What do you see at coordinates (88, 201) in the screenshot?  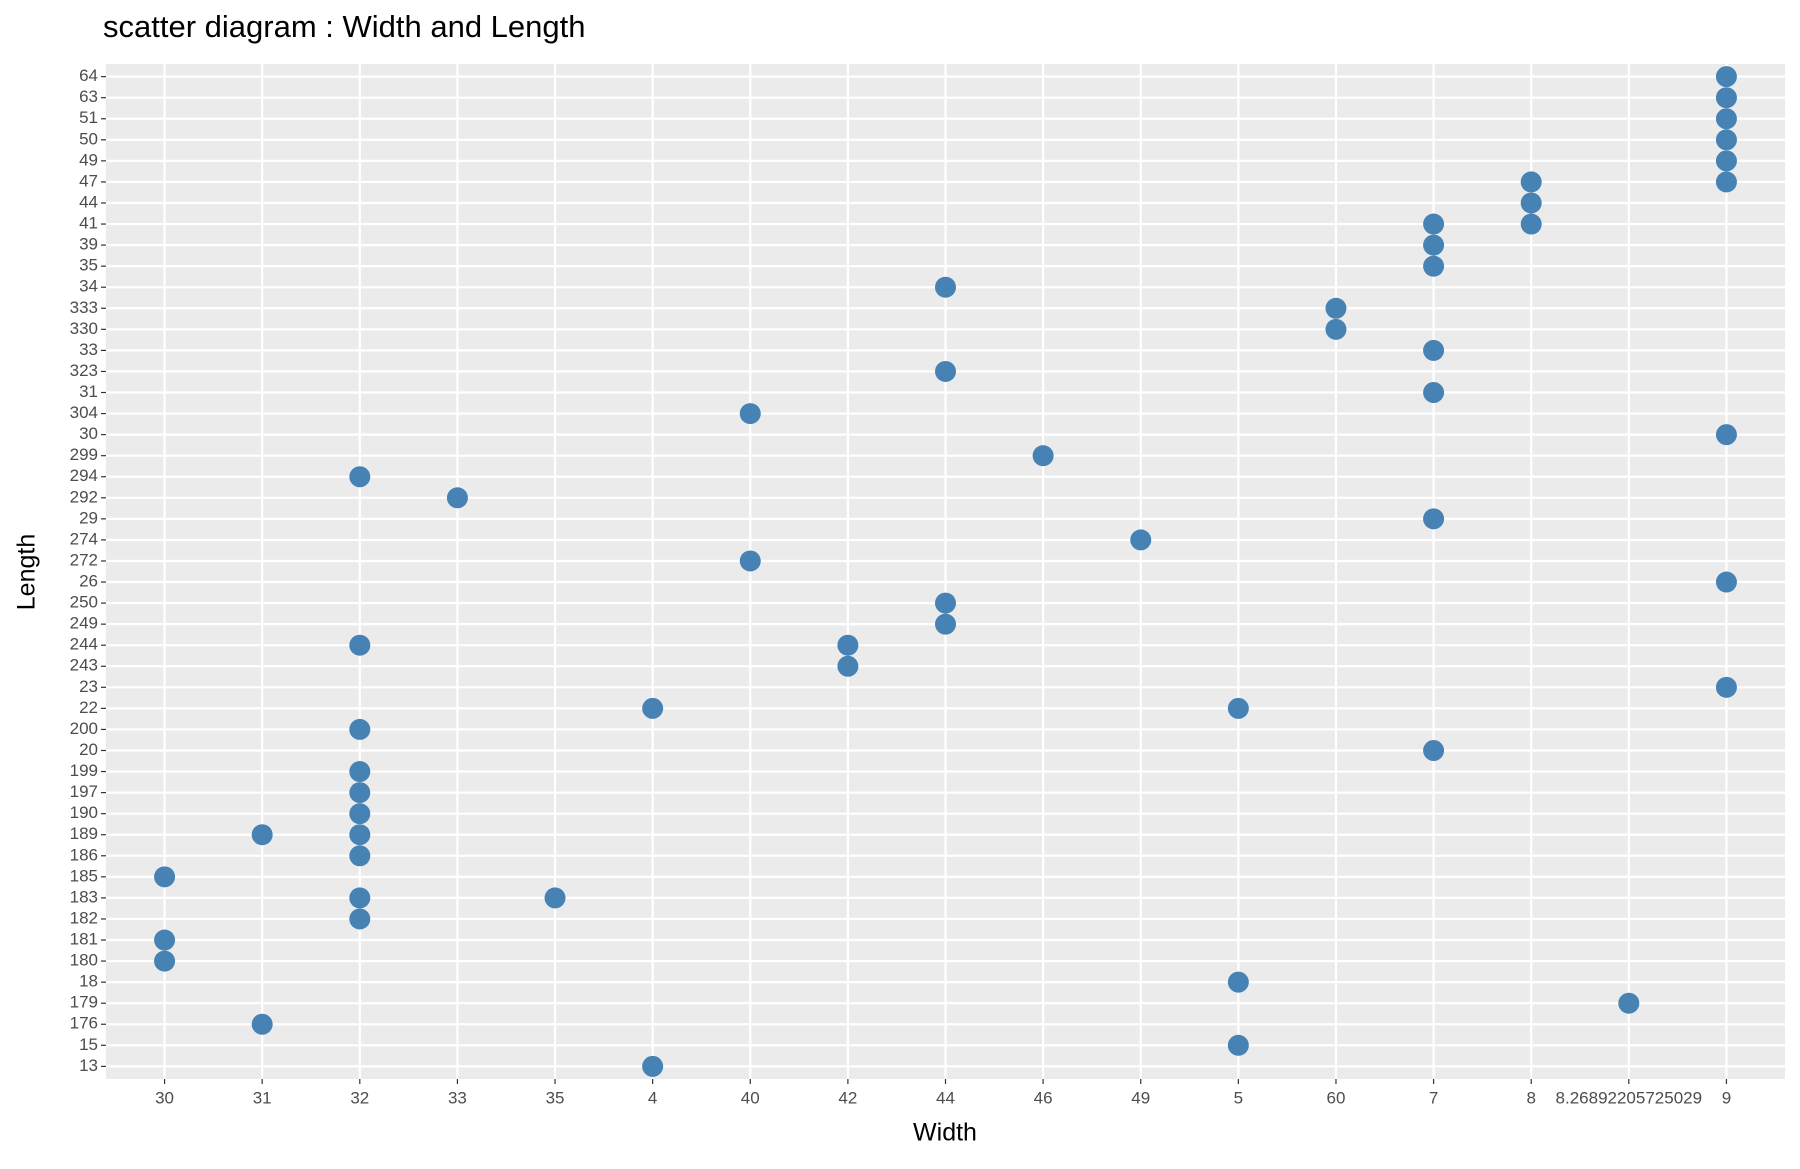 I see `y-tick-label: 44` at bounding box center [88, 201].